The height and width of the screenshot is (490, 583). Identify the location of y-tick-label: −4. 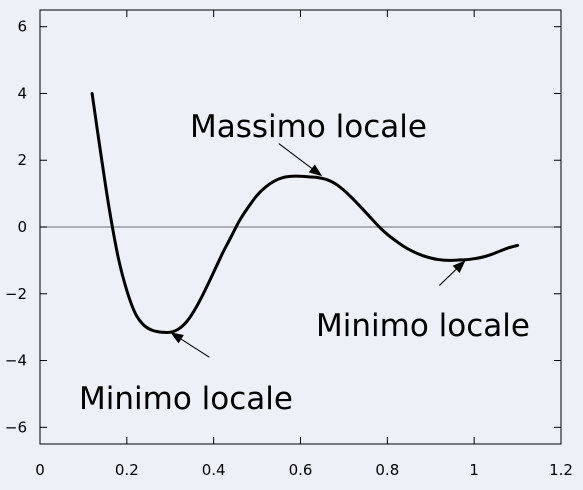
(16, 361).